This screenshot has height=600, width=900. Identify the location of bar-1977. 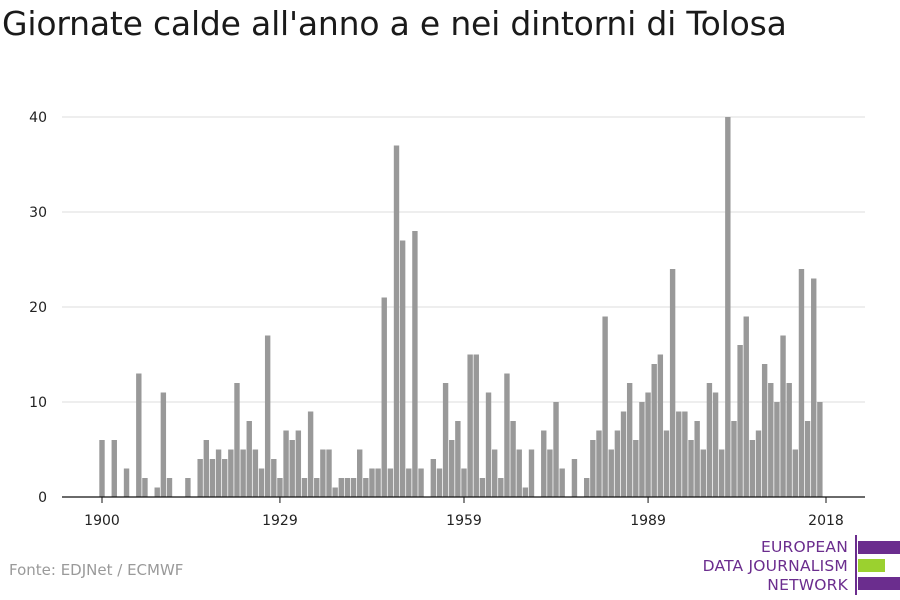
(574, 478).